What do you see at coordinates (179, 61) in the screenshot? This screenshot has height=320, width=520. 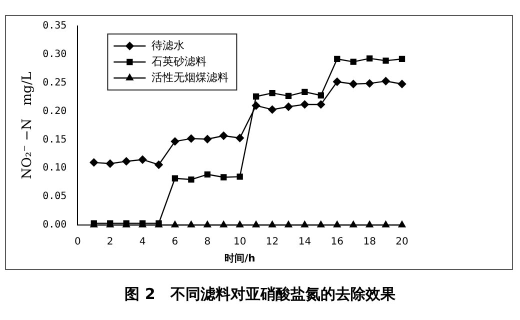 I see `legend-label: 石英砂滤料` at bounding box center [179, 61].